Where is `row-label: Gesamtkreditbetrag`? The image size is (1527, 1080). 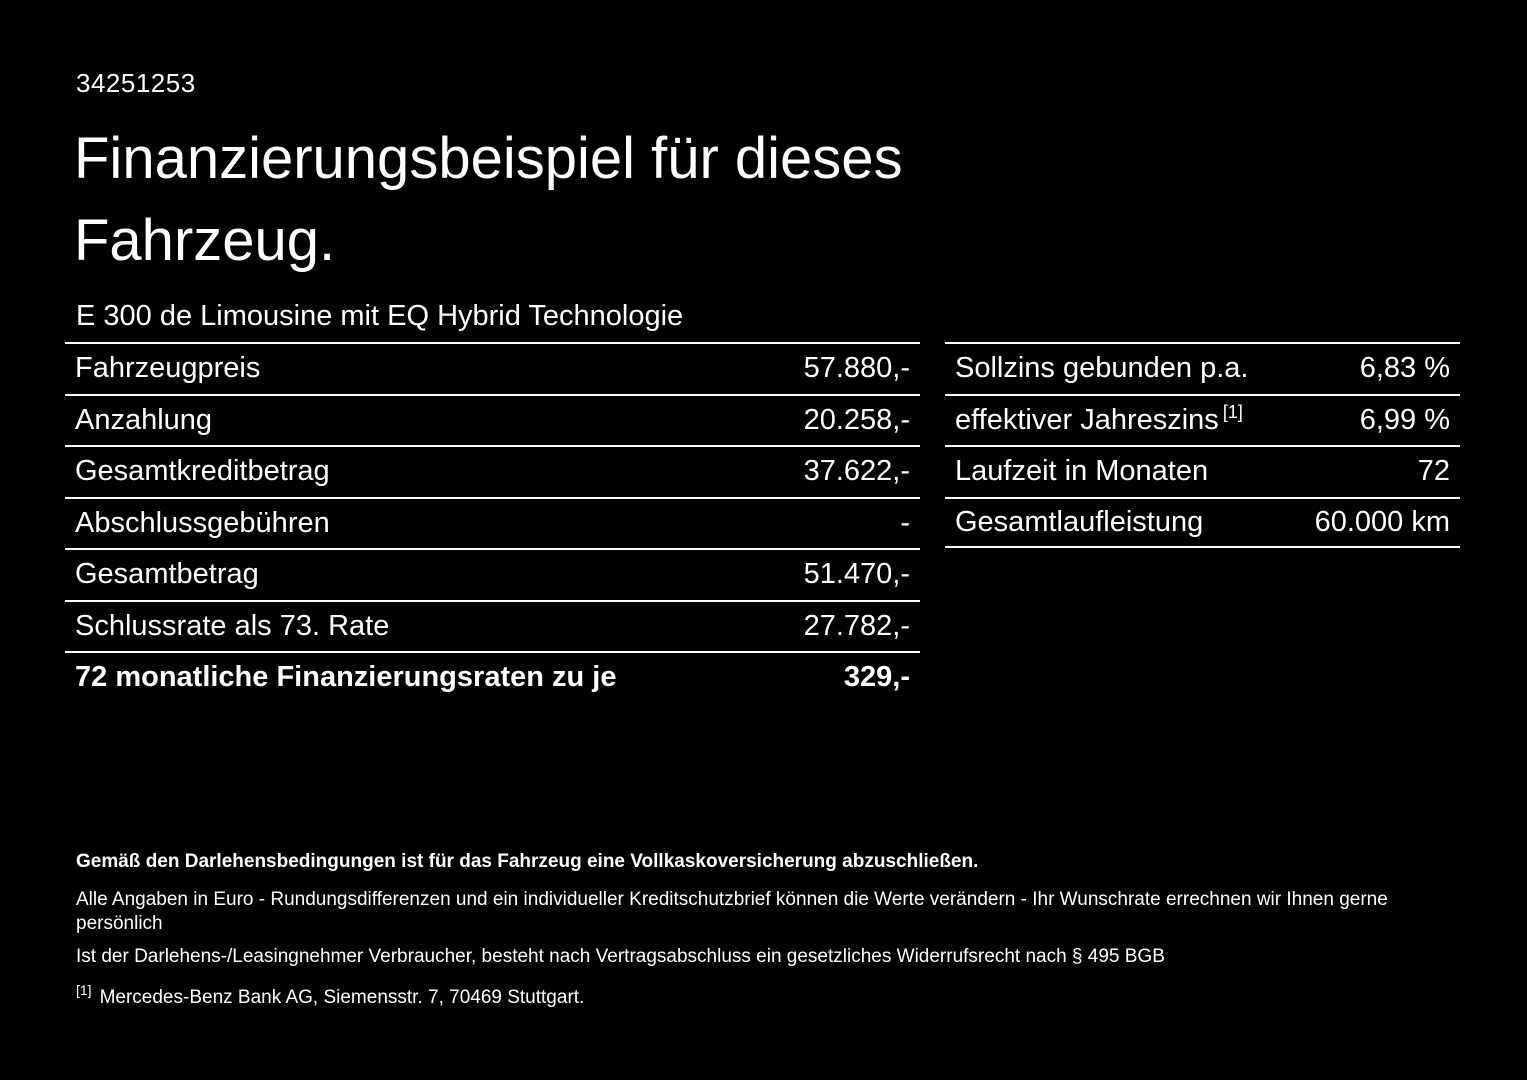 row-label: Gesamtkreditbetrag is located at coordinates (202, 471).